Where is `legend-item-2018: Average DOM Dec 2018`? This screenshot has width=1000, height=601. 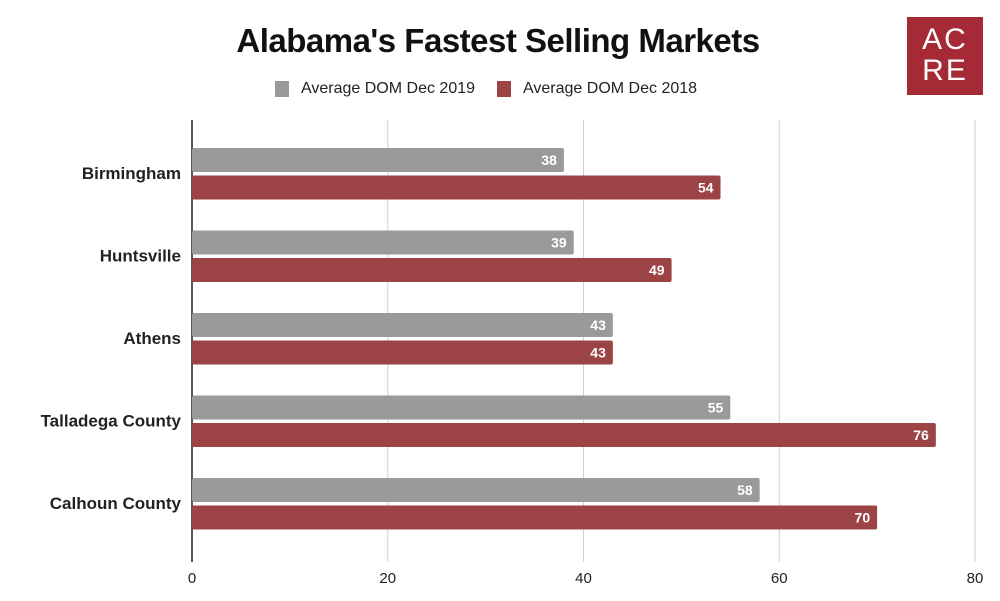 legend-item-2018: Average DOM Dec 2018 is located at coordinates (597, 89).